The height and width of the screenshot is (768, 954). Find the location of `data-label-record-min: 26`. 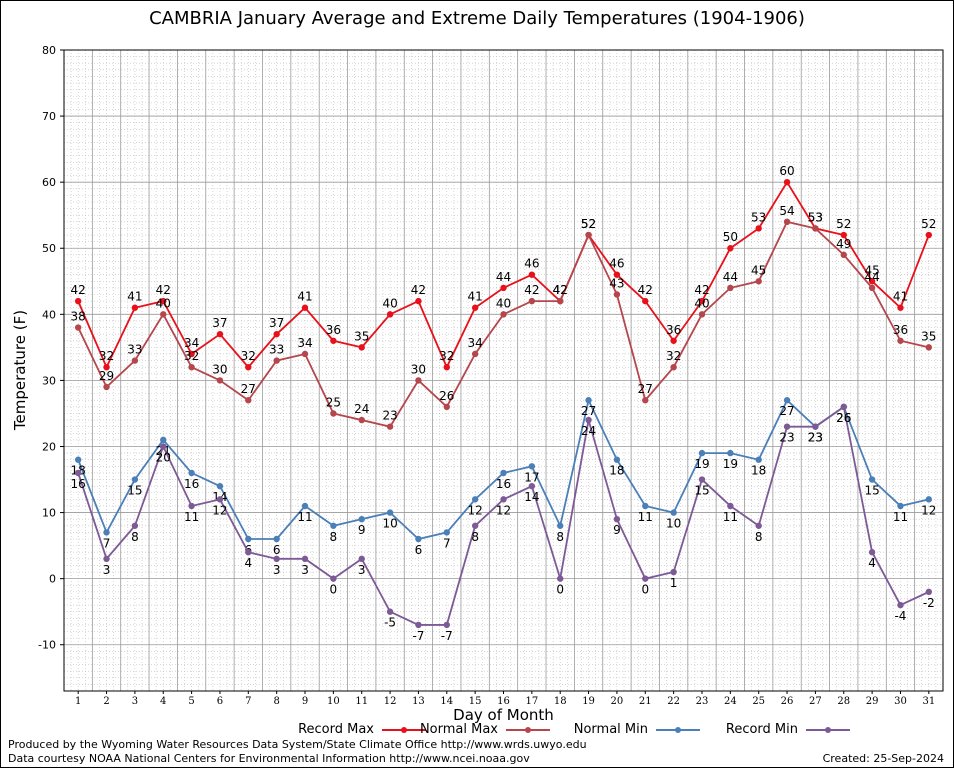

data-label-record-min: 26 is located at coordinates (843, 418).